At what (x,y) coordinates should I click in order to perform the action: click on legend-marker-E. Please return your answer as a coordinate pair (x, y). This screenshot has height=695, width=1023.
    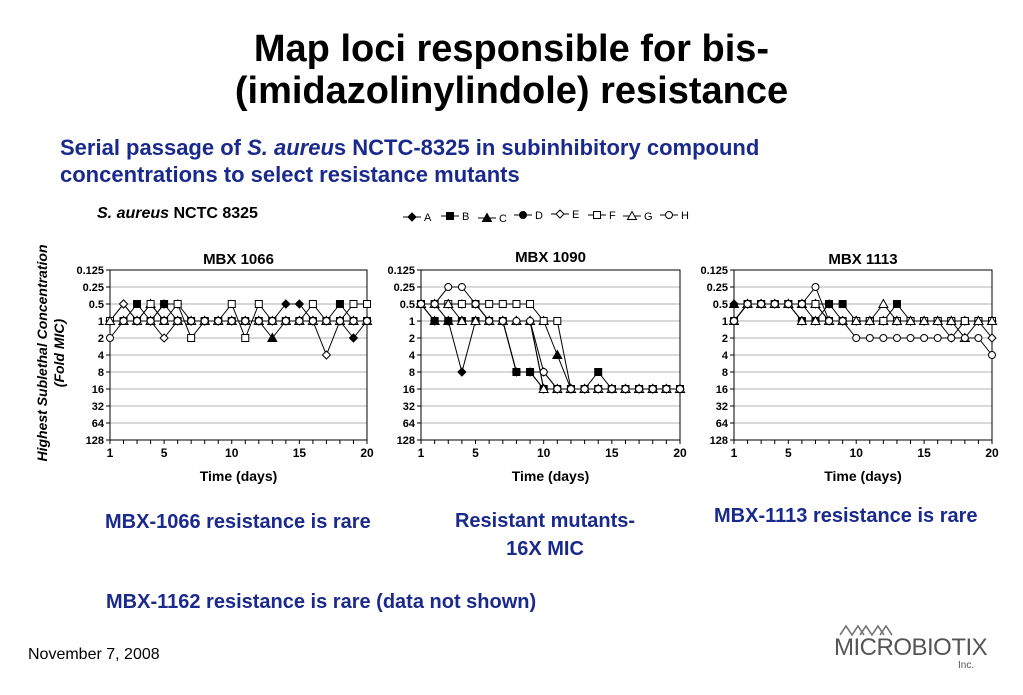
    Looking at the image, I should click on (560, 214).